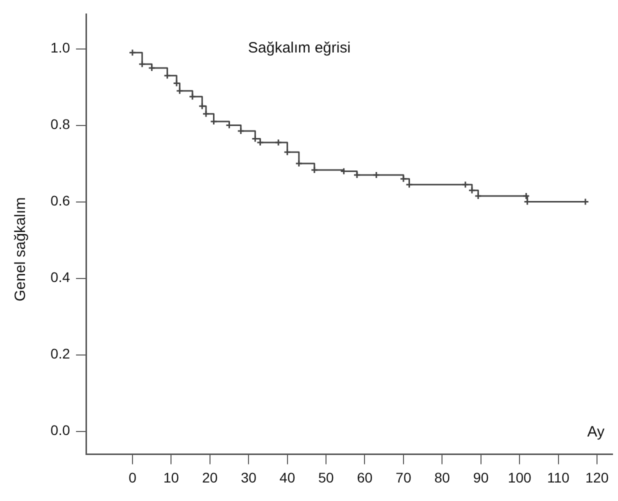  Describe the element at coordinates (481, 477) in the screenshot. I see `x-tick-label: 90` at that location.